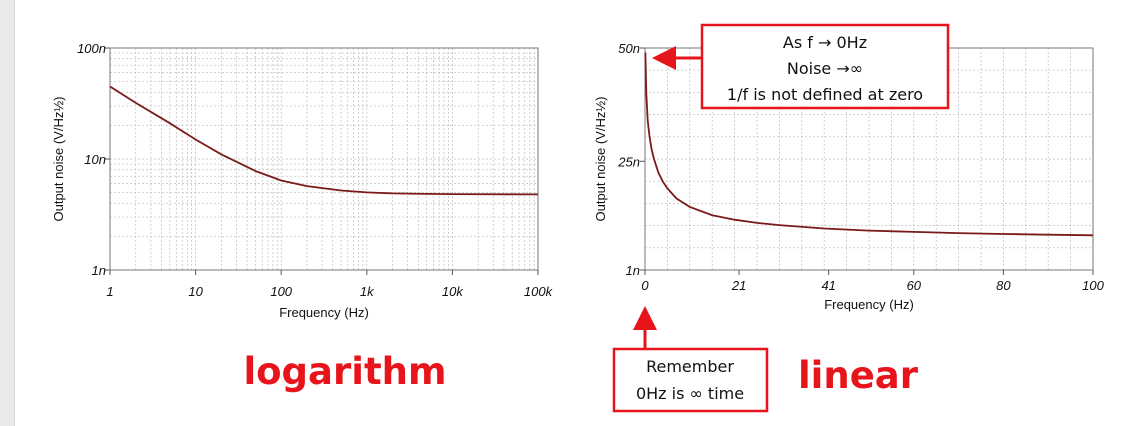 The image size is (1125, 426). What do you see at coordinates (99, 270) in the screenshot?
I see `log-chart-y-tick-label: 1n` at bounding box center [99, 270].